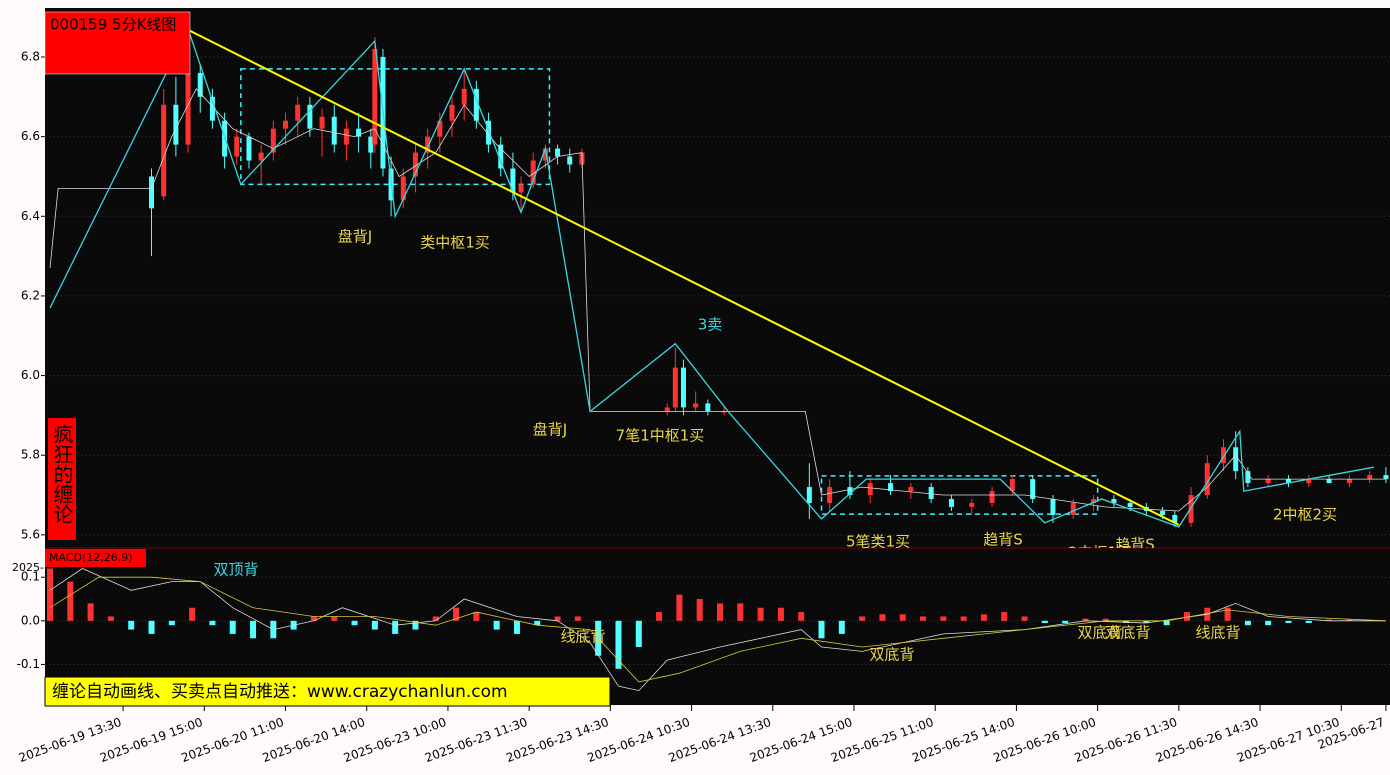 This screenshot has height=775, width=1390. I want to click on annotation: 2中枢1买P, so click(1239, 556).